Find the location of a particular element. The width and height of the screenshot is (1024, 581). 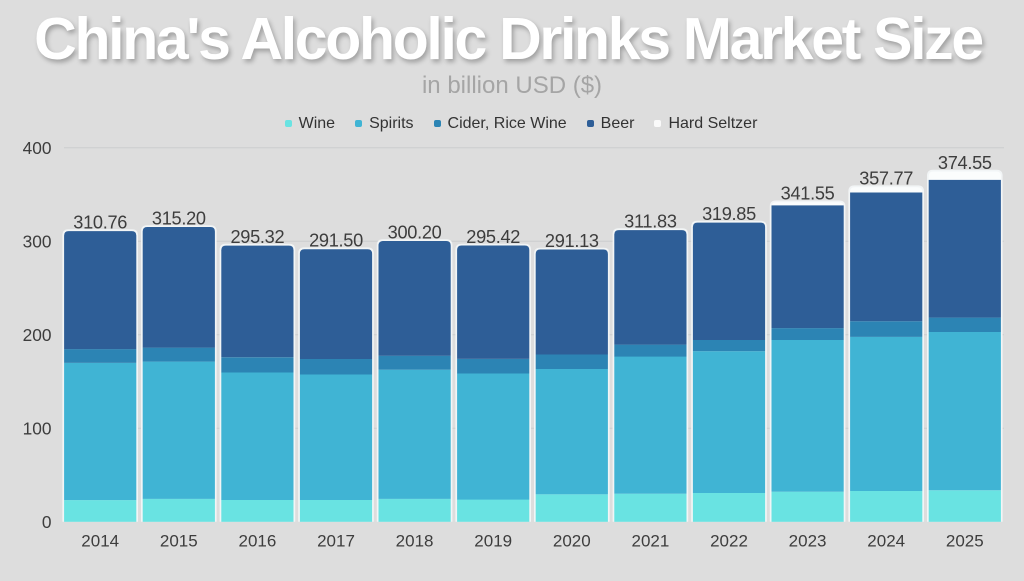

svg-text: 300 is located at coordinates (37, 242).